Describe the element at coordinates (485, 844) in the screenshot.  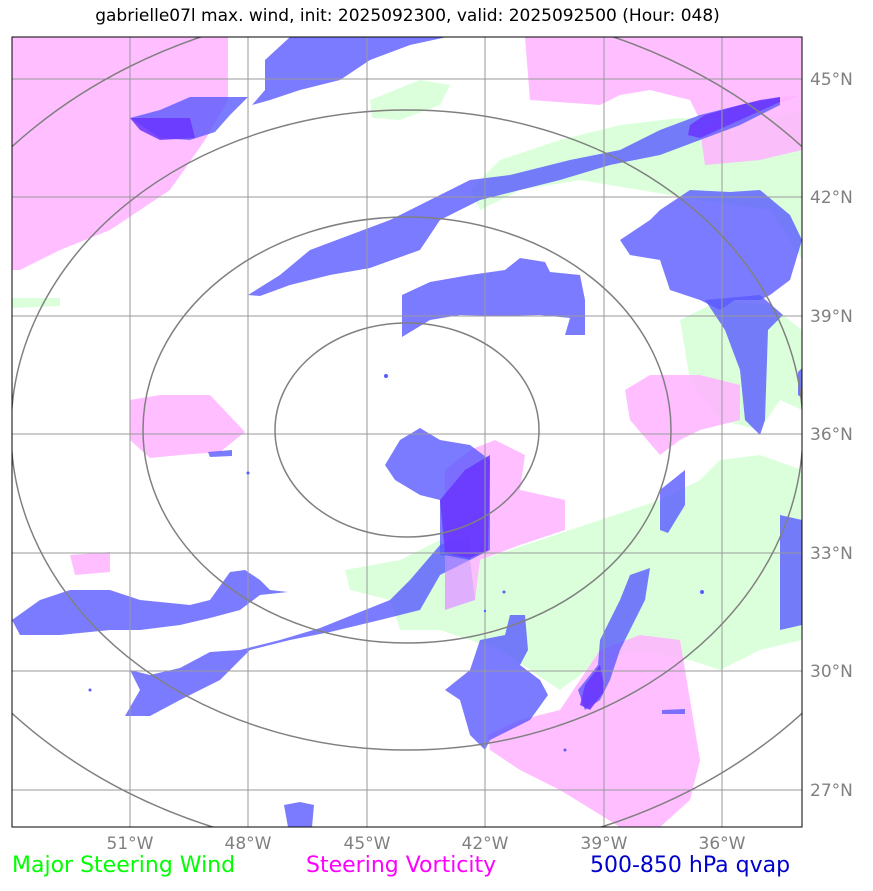
I see `lon-label: 42°W` at that location.